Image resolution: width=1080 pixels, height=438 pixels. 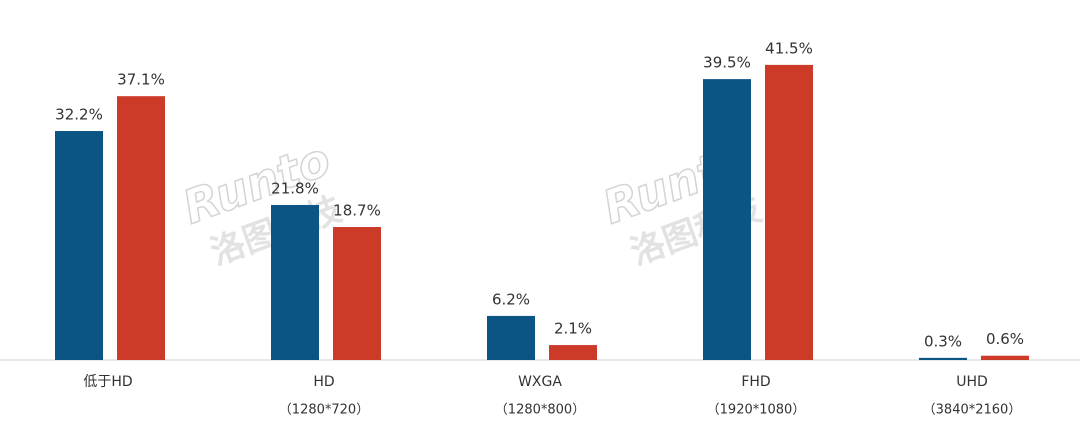 What do you see at coordinates (295, 188) in the screenshot?
I see `value-label: 21.8%` at bounding box center [295, 188].